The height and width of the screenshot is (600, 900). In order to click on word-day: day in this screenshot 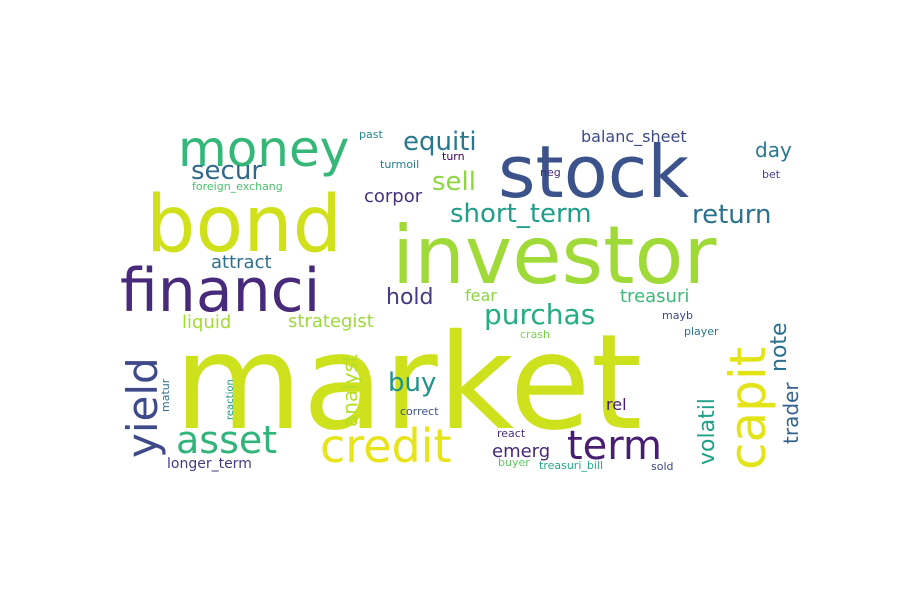, I will do `click(773, 150)`.